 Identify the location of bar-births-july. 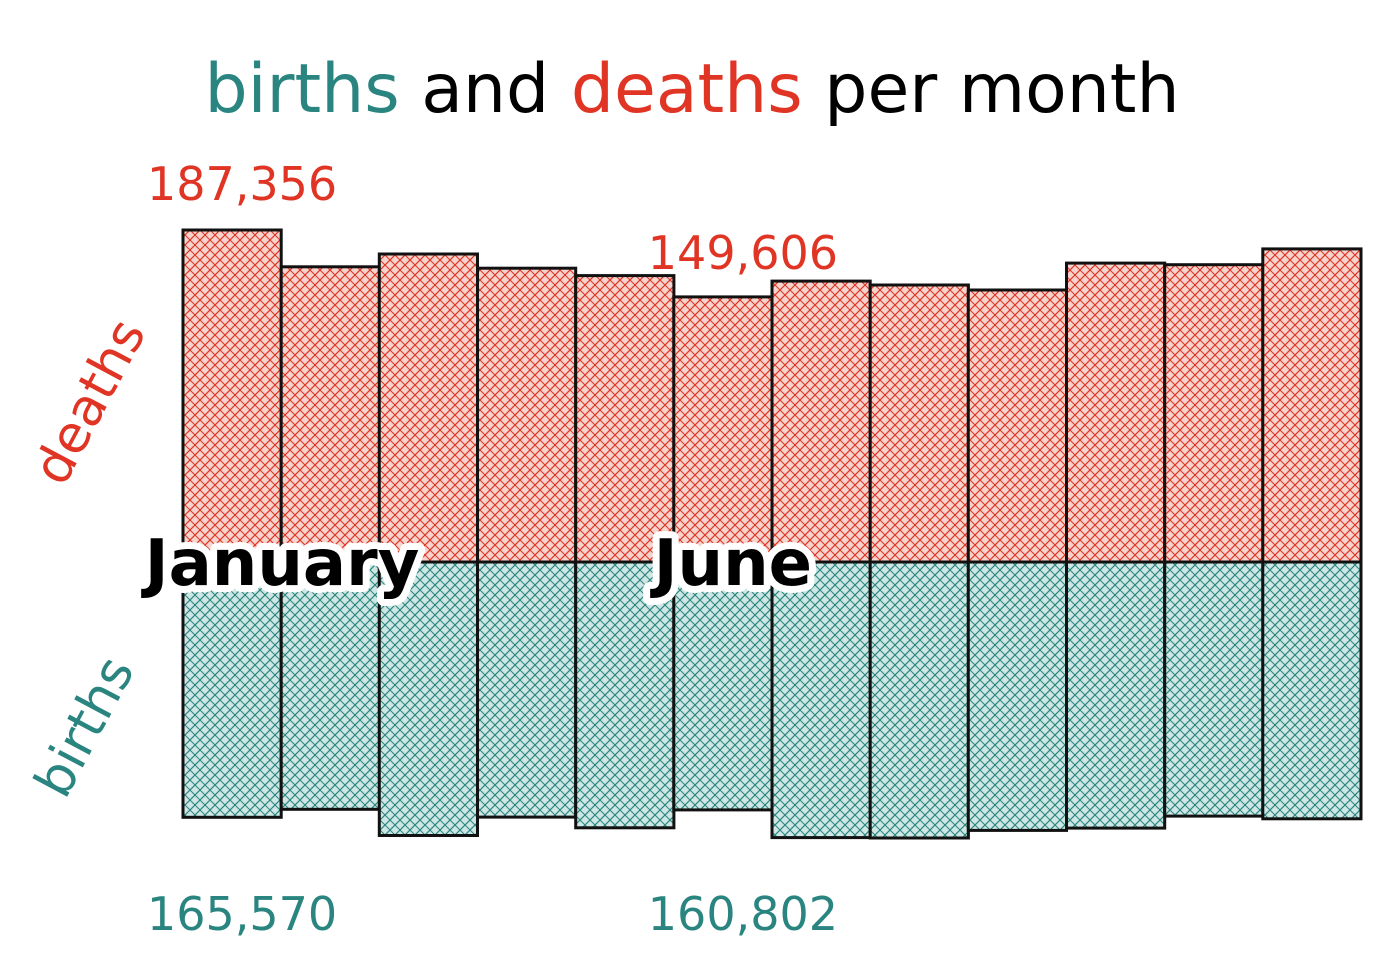
(821, 700).